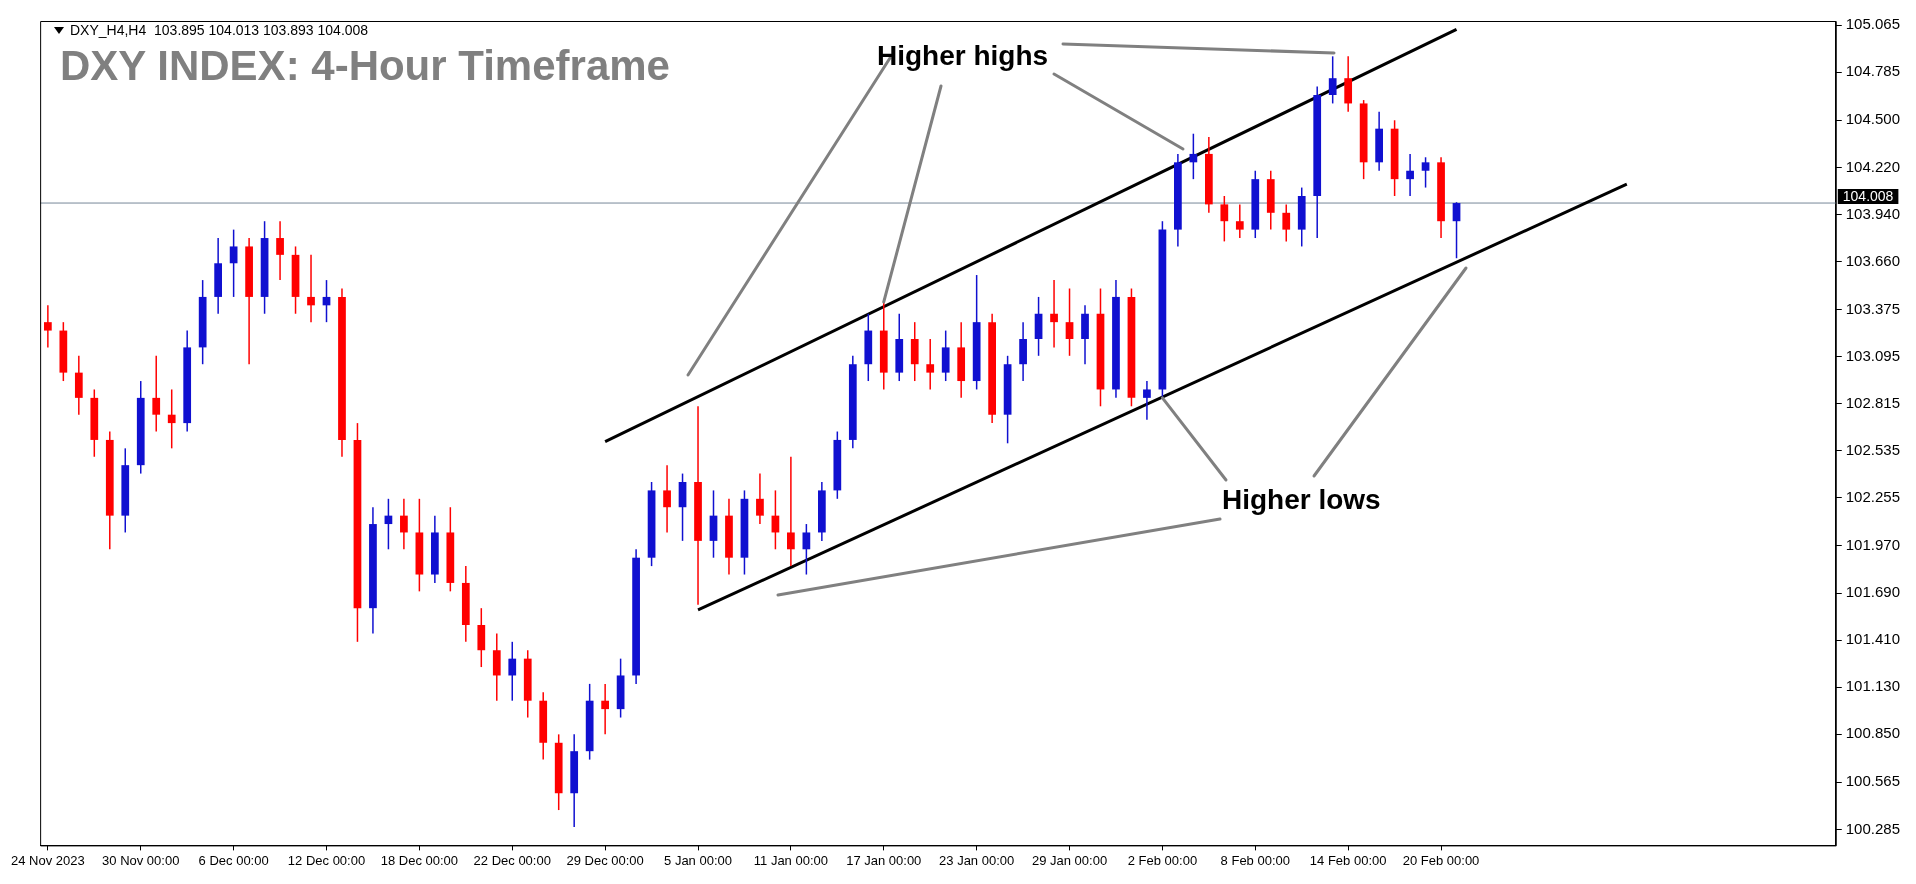 Image resolution: width=1916 pixels, height=884 pixels. What do you see at coordinates (1873, 639) in the screenshot?
I see `y-tick-label: 101.410` at bounding box center [1873, 639].